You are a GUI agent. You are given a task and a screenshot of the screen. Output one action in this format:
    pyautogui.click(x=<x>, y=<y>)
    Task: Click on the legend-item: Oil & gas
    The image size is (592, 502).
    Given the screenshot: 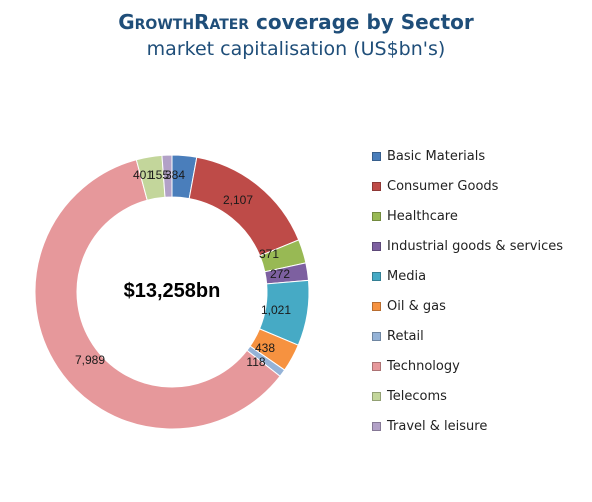 What is the action you would take?
    pyautogui.click(x=467, y=306)
    